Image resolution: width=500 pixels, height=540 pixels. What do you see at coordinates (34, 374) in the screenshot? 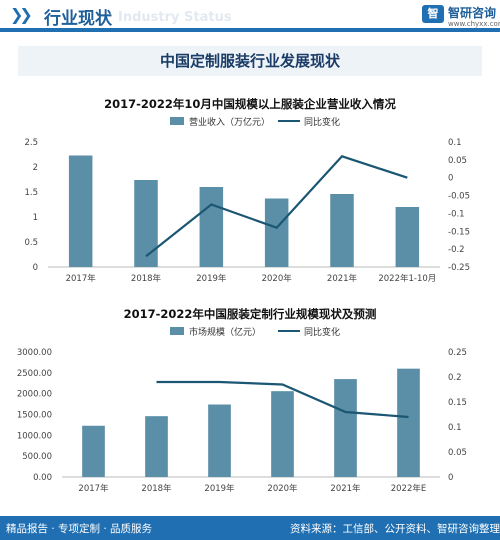
I see `chart2-ytick-label: 2500.00` at bounding box center [34, 374].